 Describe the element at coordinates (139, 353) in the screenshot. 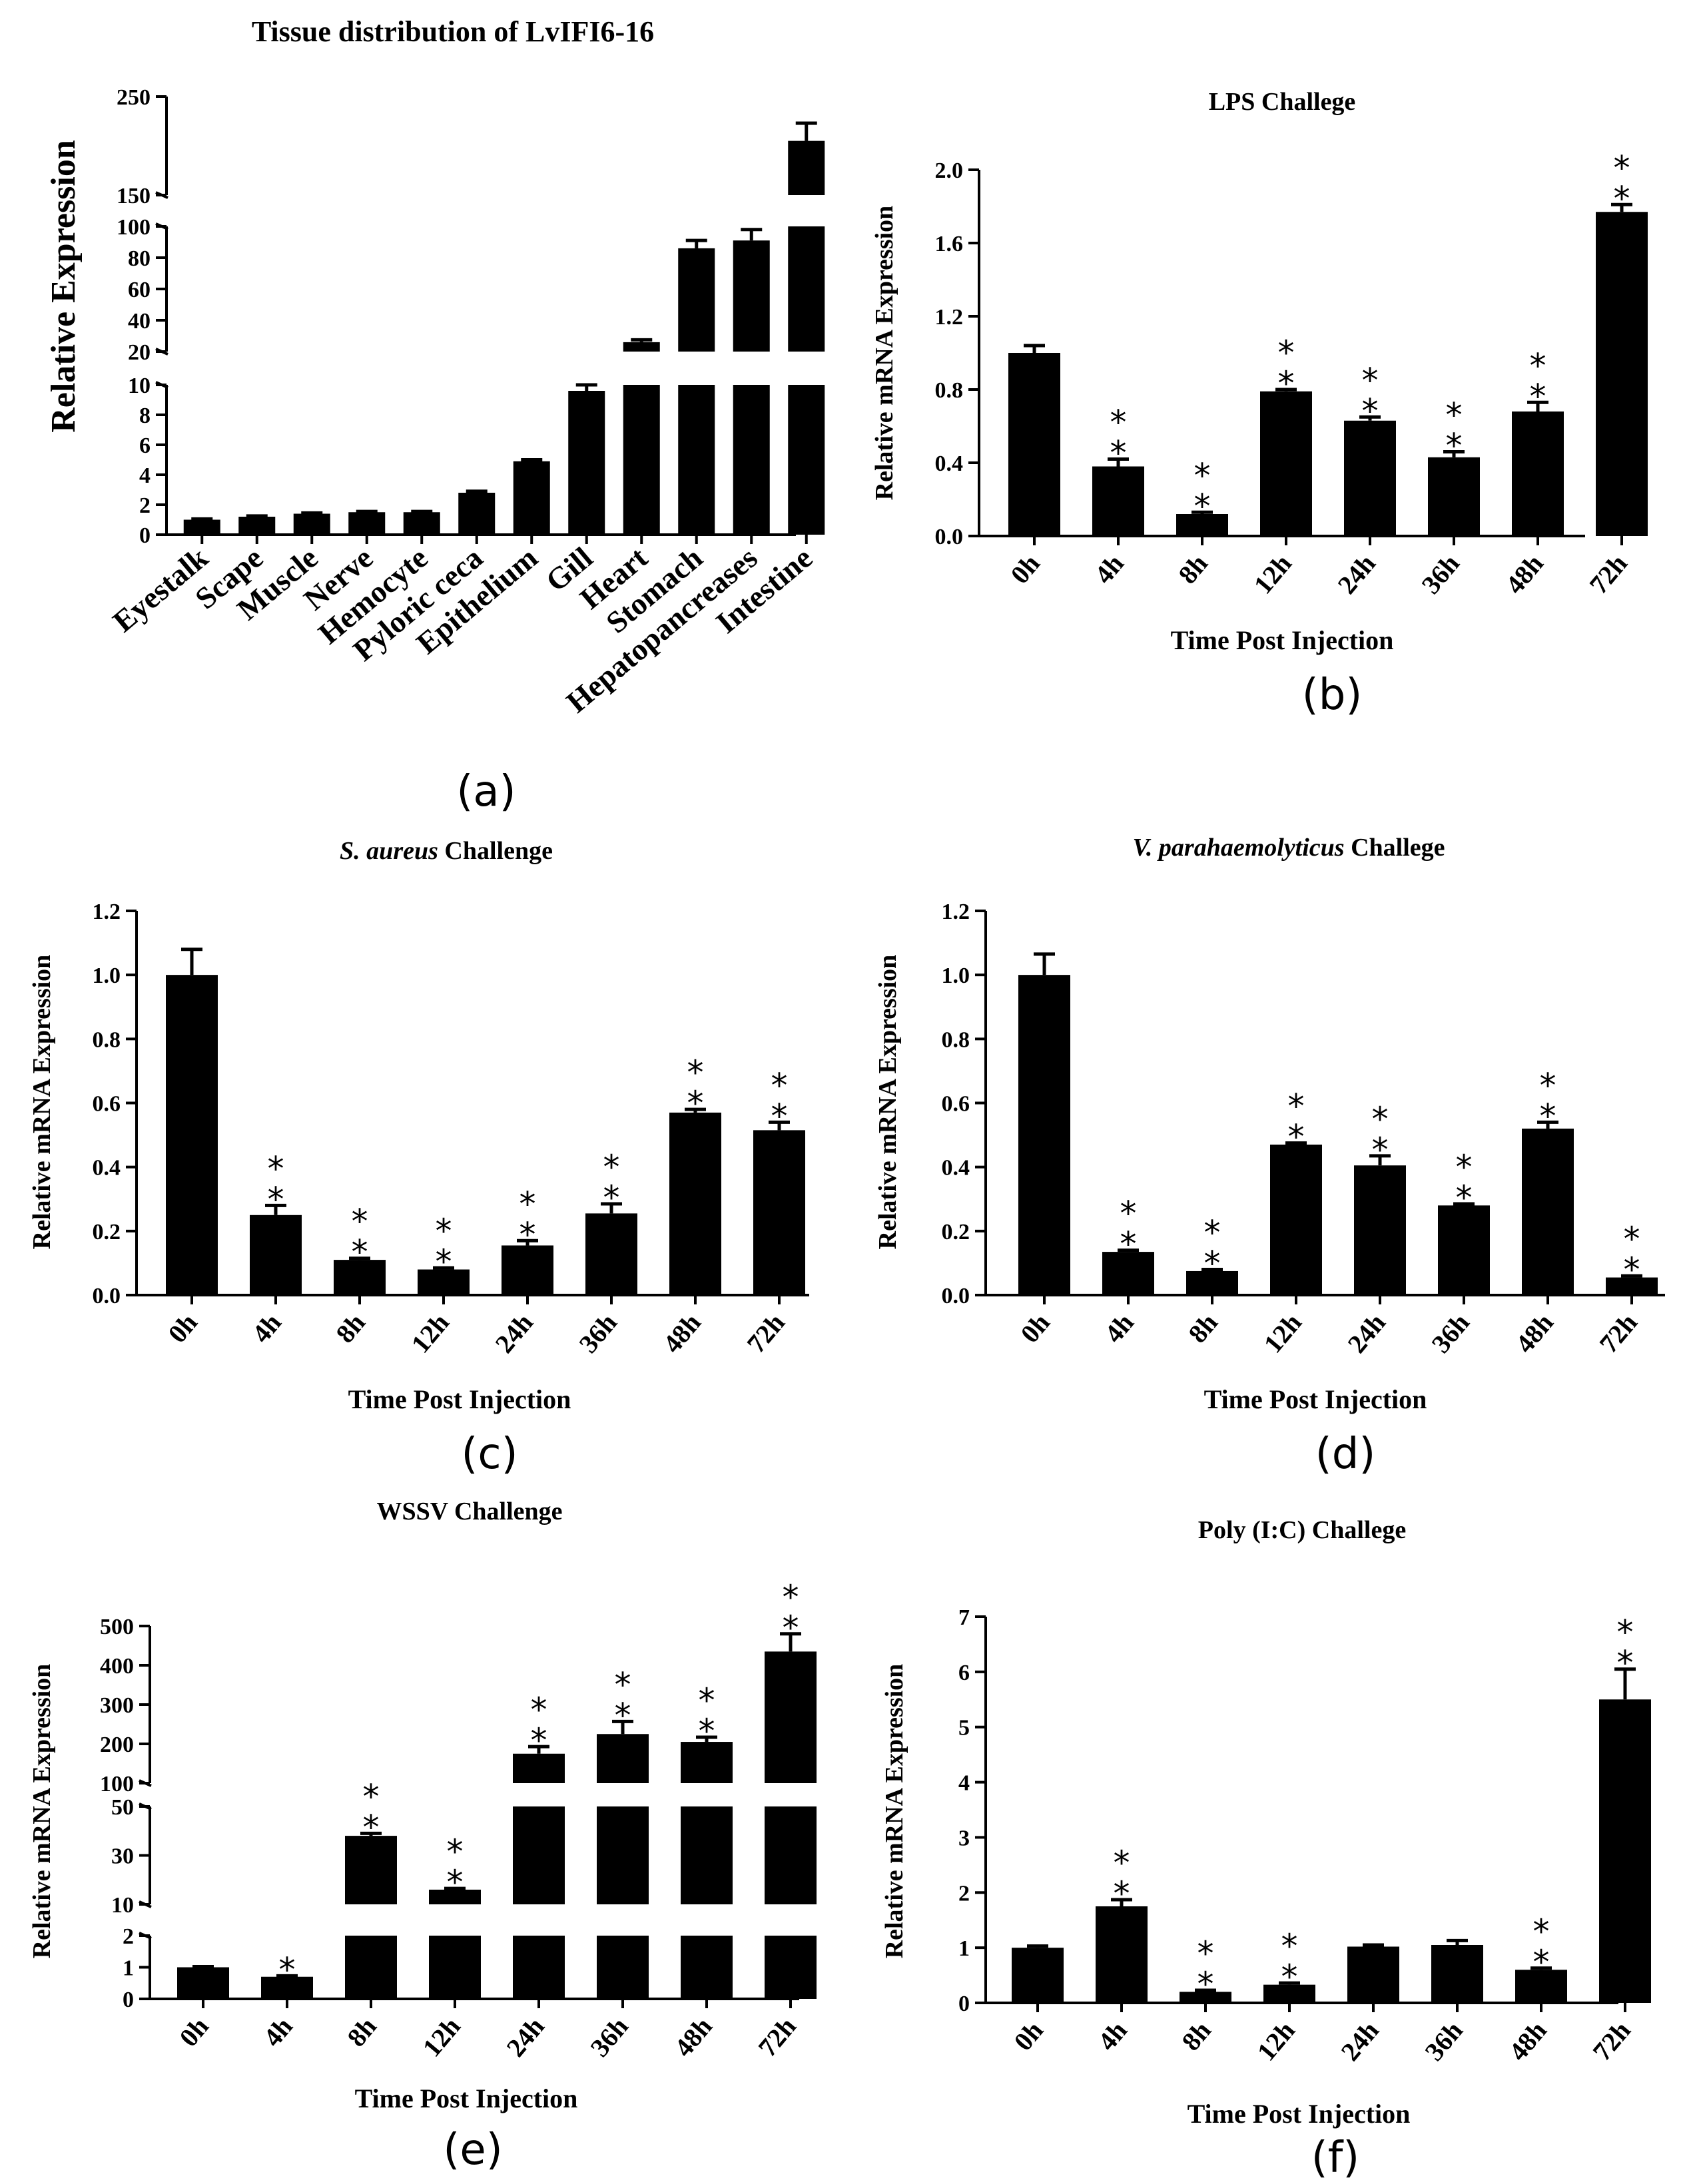

I see `y-tick-label: 20` at that location.